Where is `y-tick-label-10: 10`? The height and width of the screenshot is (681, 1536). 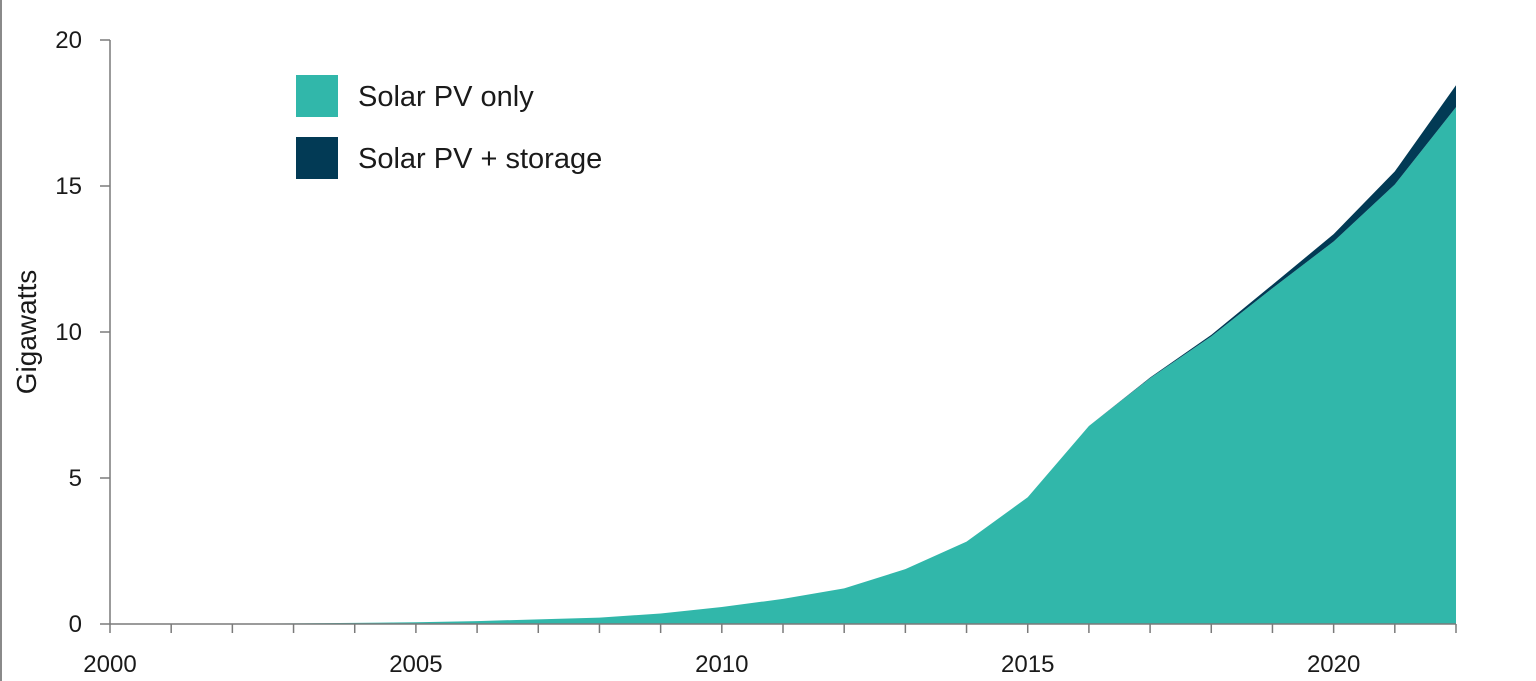 y-tick-label-10: 10 is located at coordinates (68, 332).